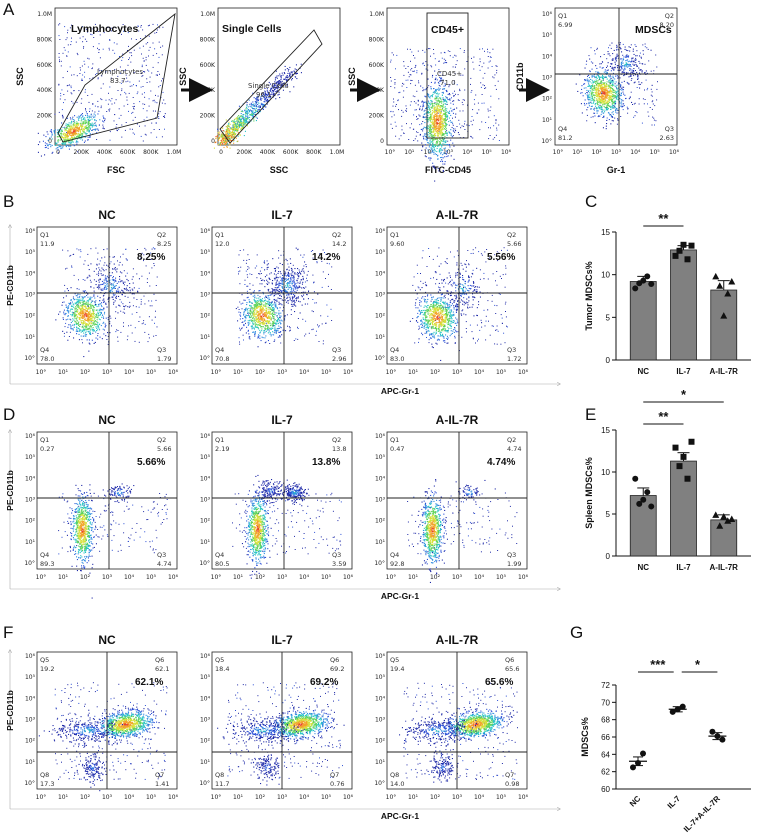 This screenshot has width=762, height=840. What do you see at coordinates (151, 152) in the screenshot?
I see `x-tick-label: 800K` at bounding box center [151, 152].